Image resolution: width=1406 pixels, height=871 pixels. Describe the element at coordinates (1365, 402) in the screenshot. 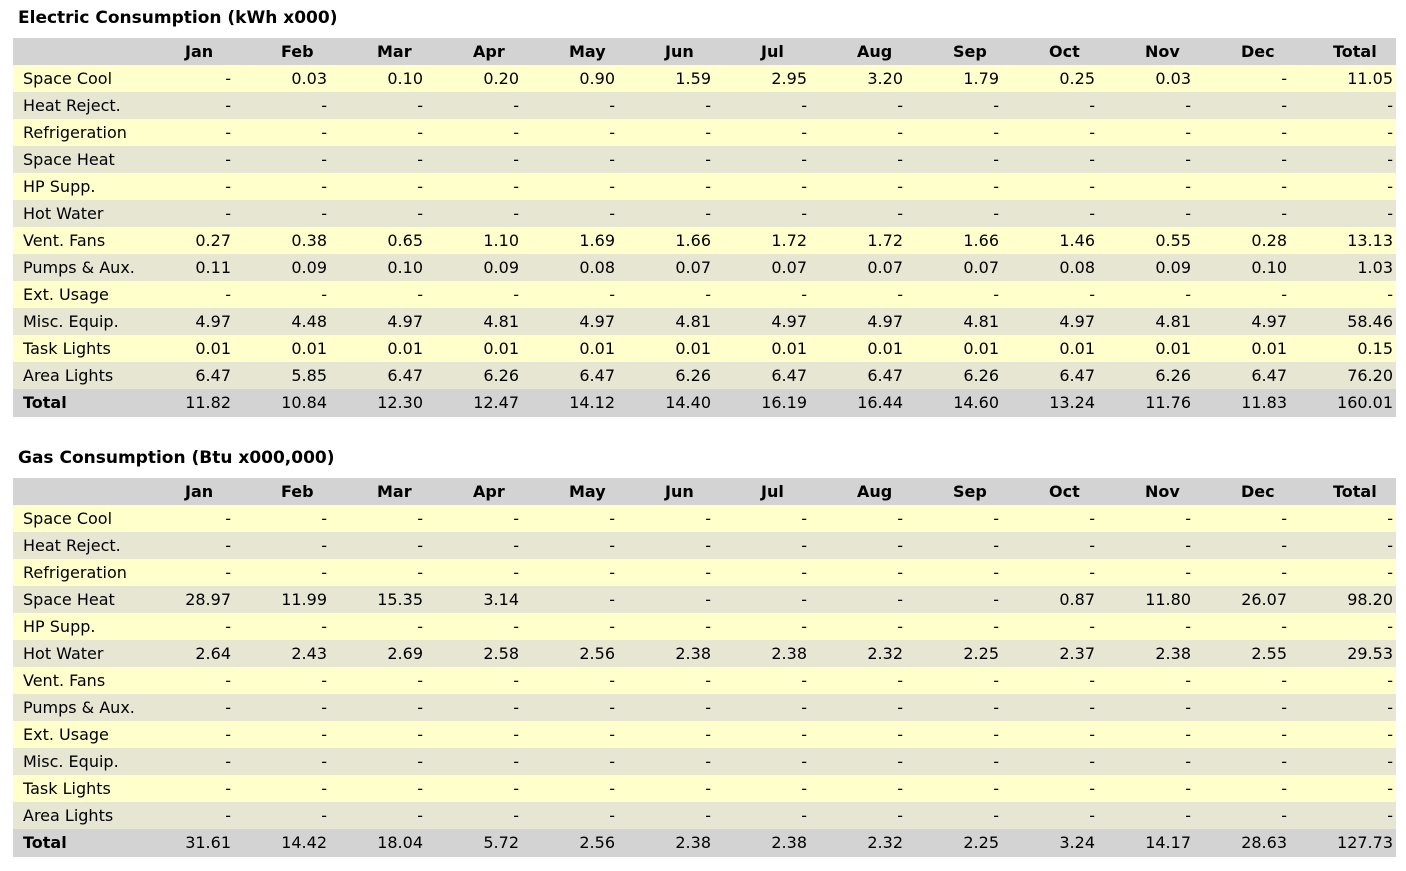

I see `grand-total-cell: 160.01` at that location.